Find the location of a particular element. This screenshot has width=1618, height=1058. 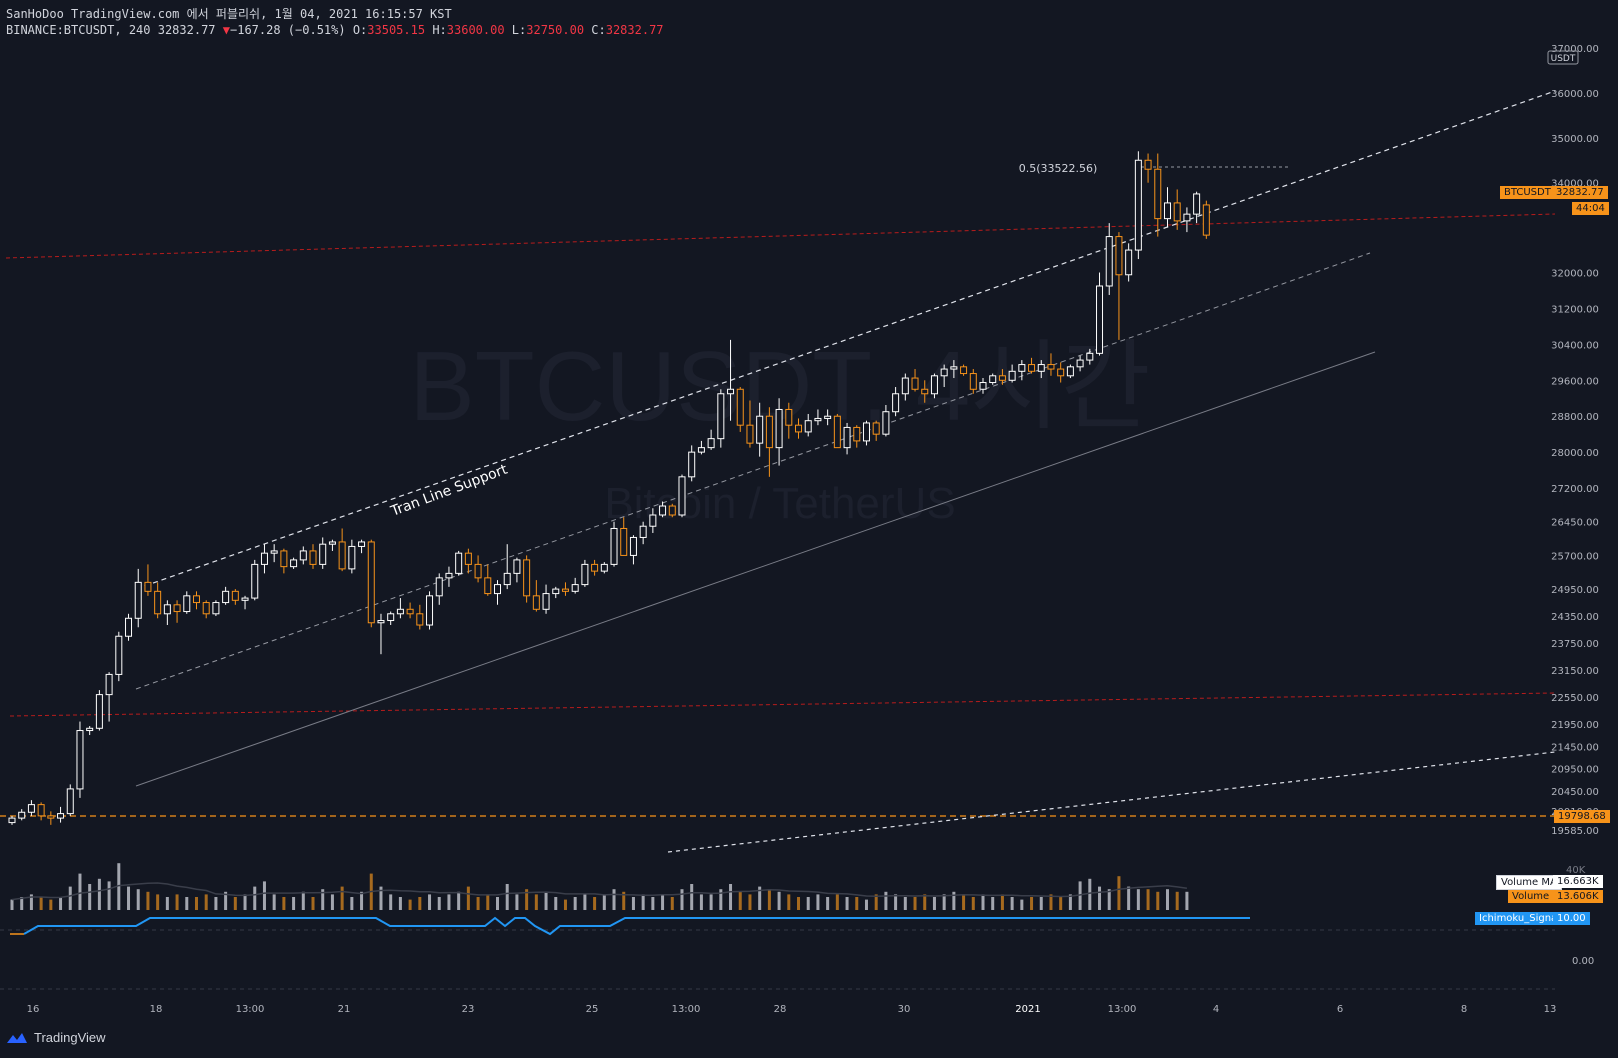

tradingview-logo: TradingView is located at coordinates (56, 1037).